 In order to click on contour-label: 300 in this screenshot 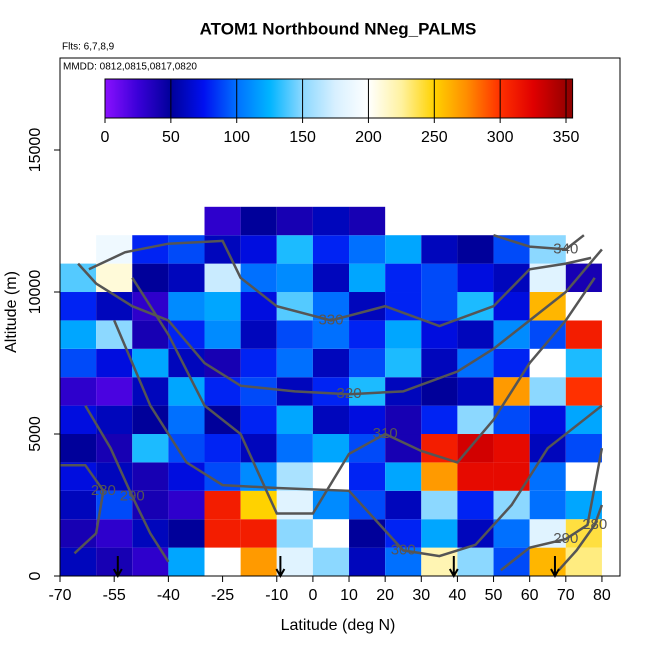, I will do `click(403, 549)`.